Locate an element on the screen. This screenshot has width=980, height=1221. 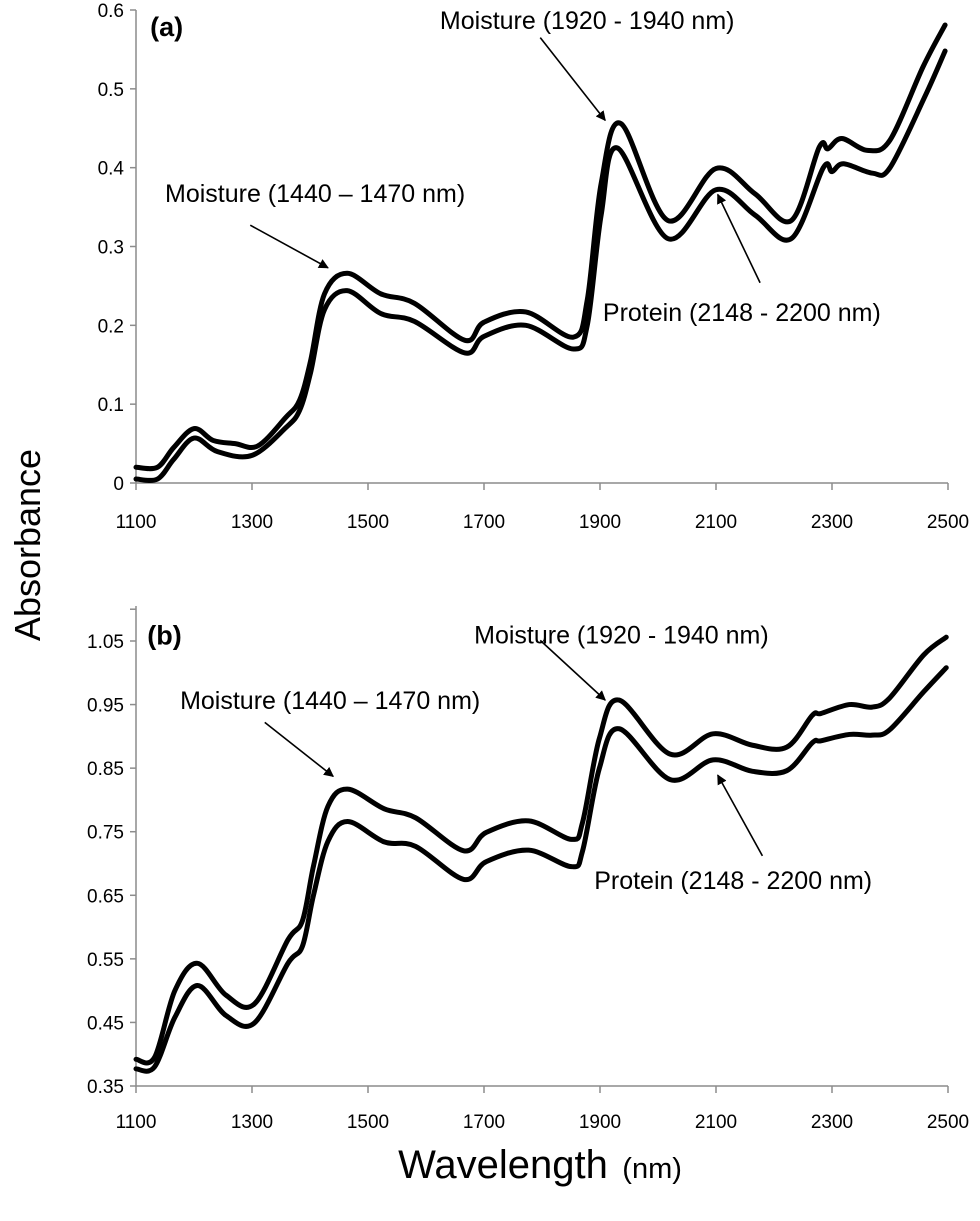
y-tick-label: 0.85 is located at coordinates (105, 769).